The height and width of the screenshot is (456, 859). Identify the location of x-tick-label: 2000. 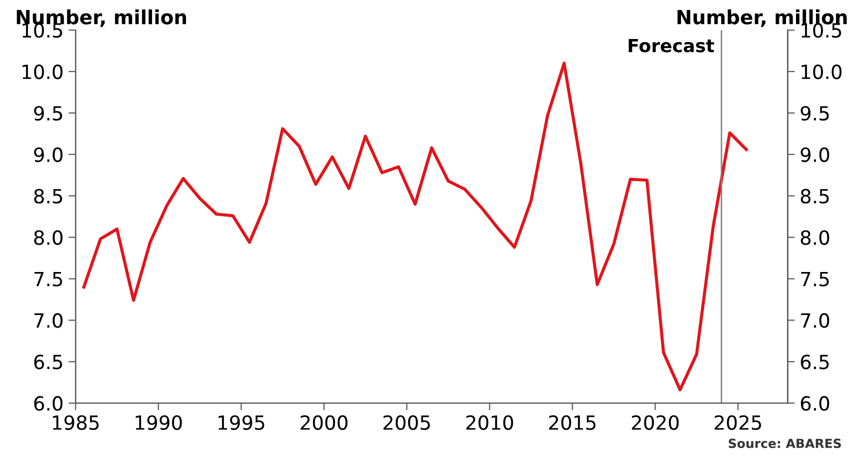
(324, 422).